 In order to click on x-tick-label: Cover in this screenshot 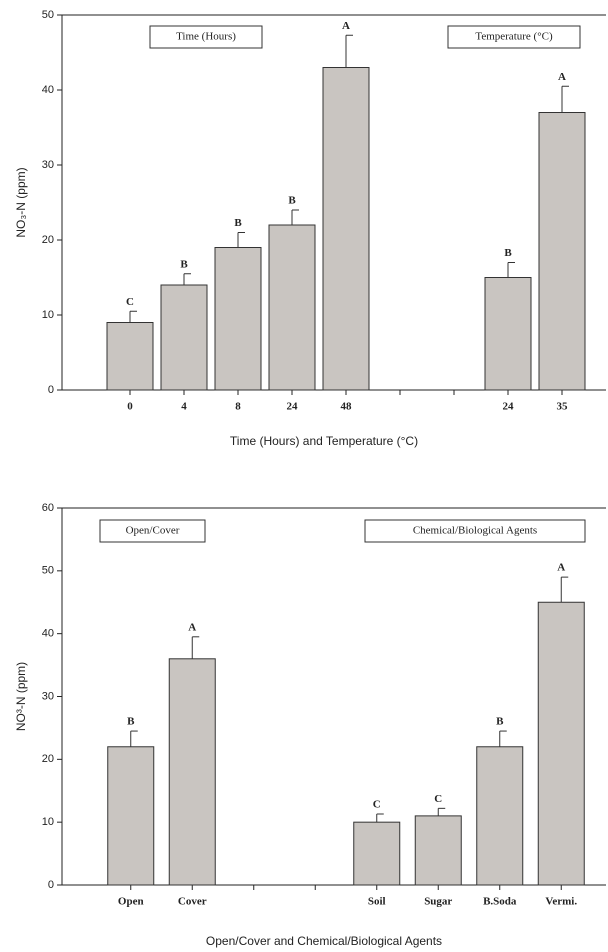, I will do `click(192, 902)`.